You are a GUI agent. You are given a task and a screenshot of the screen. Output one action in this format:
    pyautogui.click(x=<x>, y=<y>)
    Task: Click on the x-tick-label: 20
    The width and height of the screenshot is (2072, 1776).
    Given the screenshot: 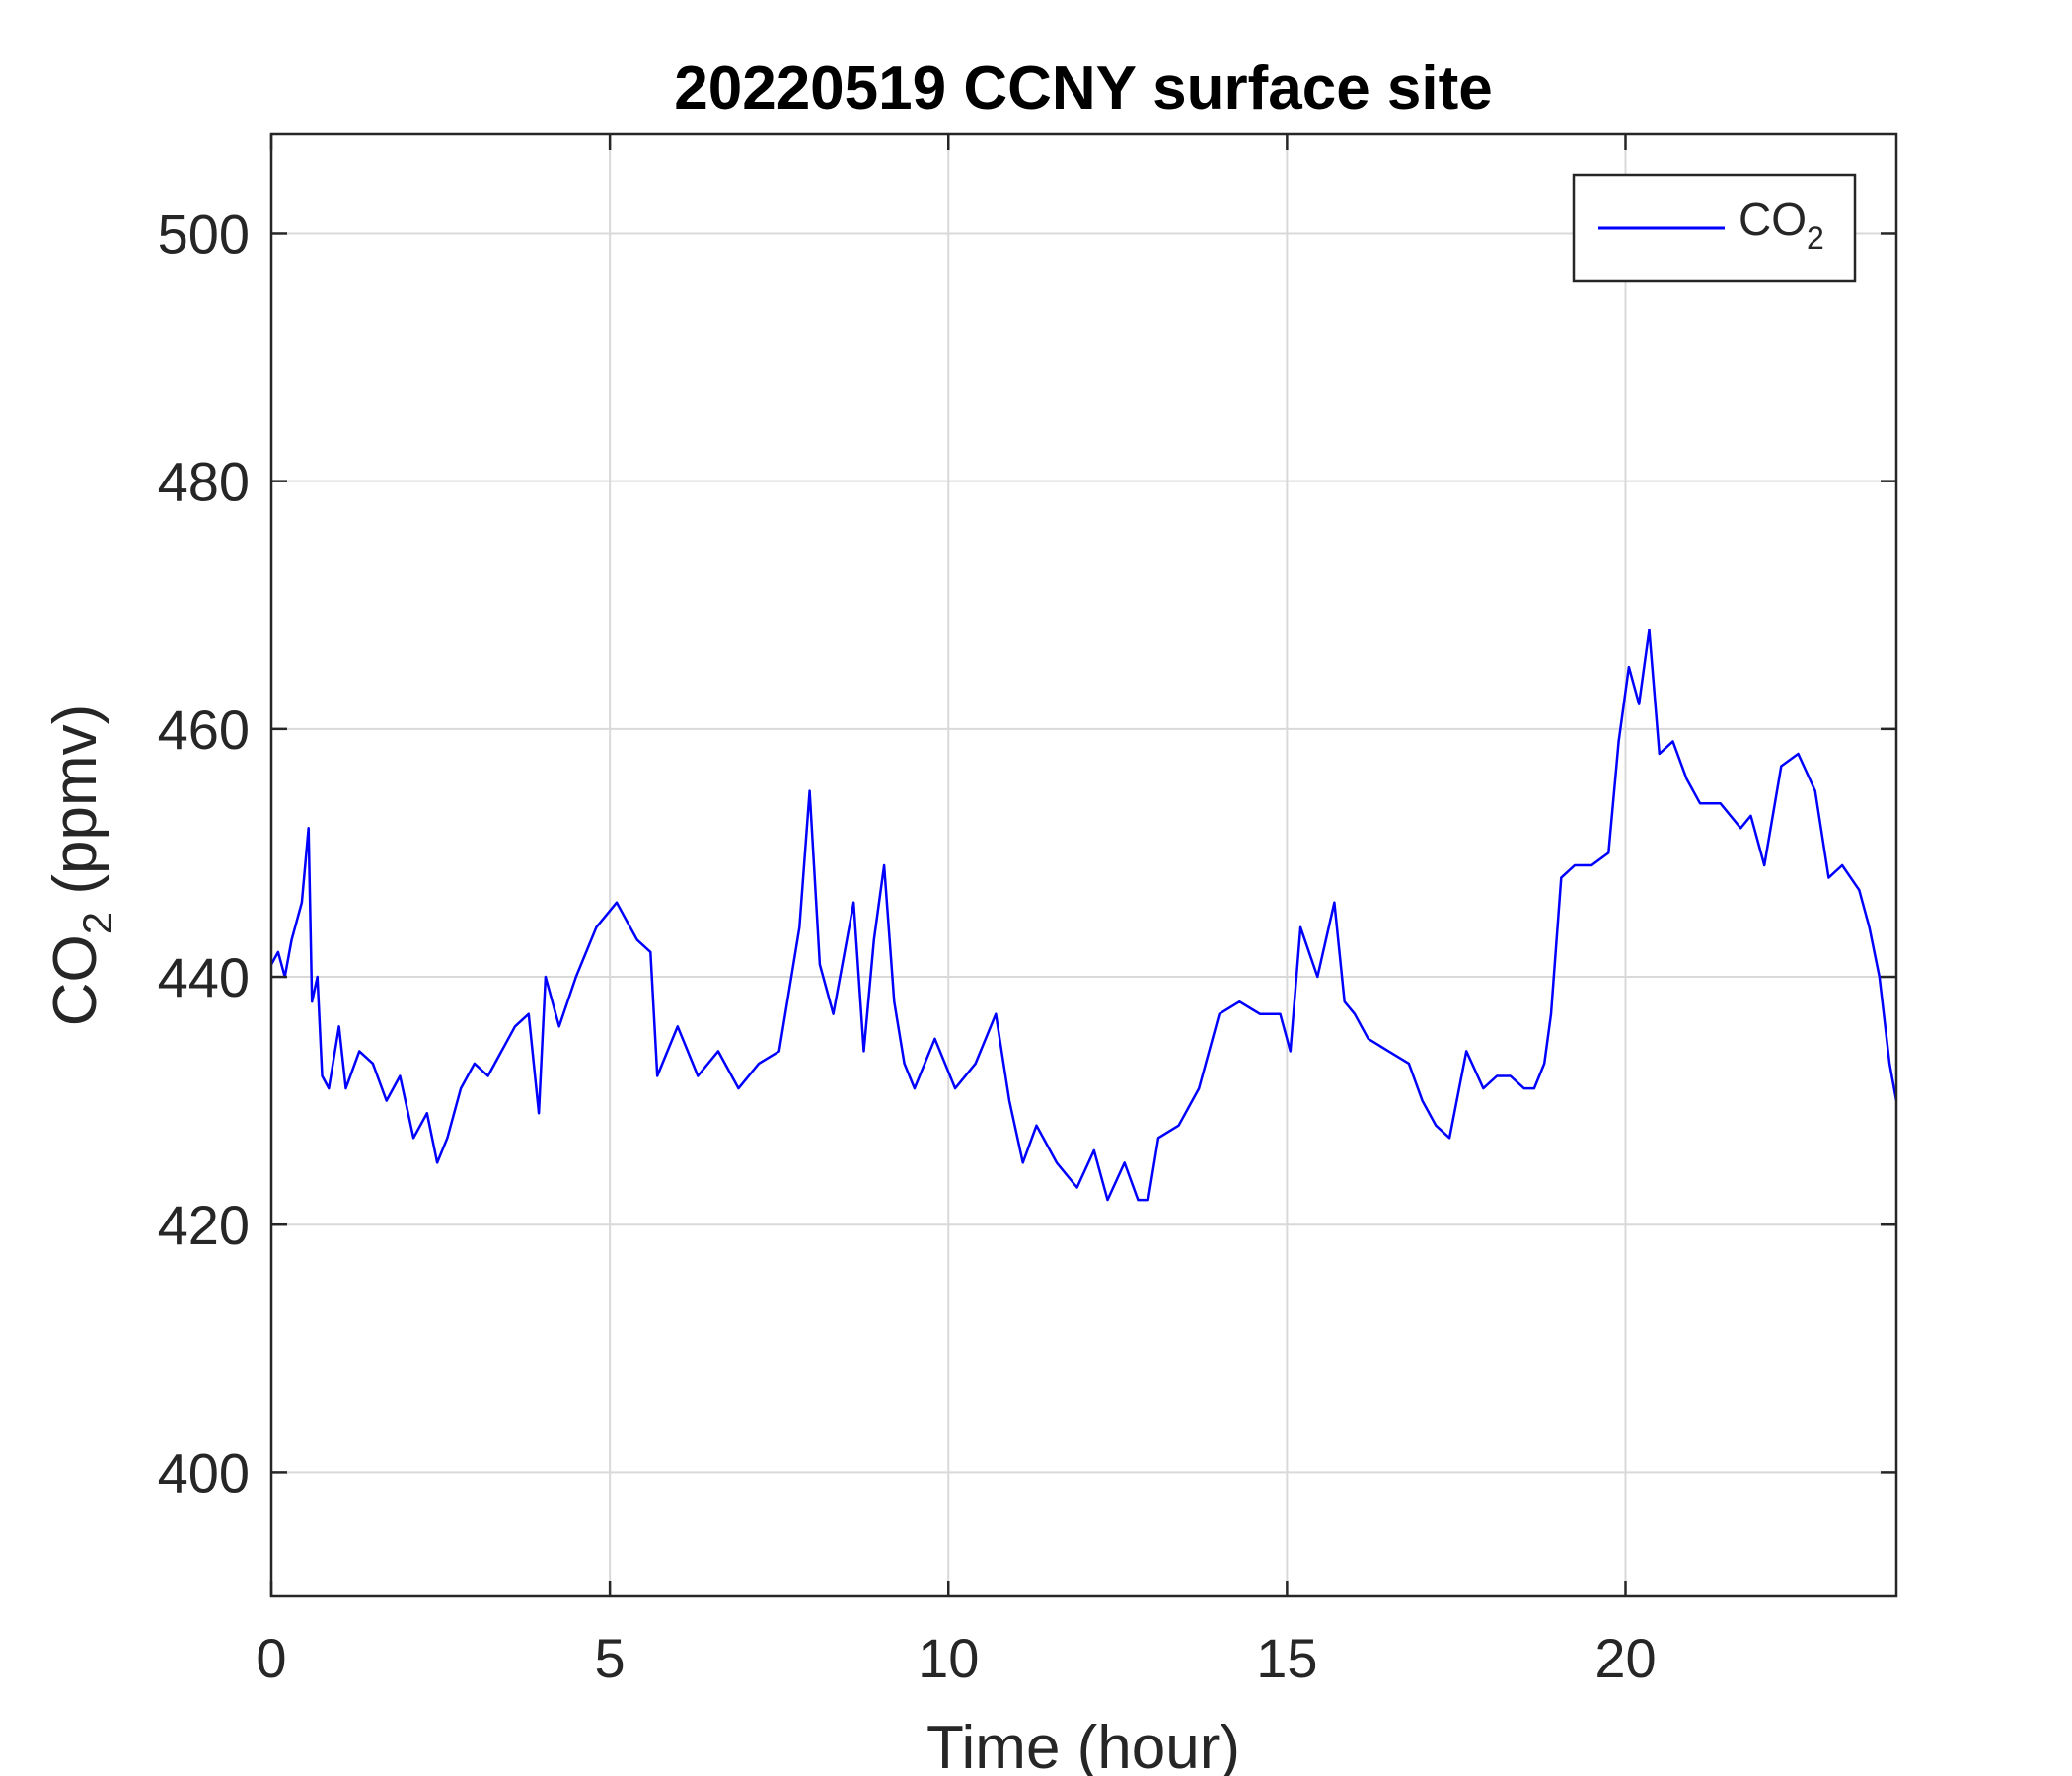 What is the action you would take?
    pyautogui.click(x=1625, y=1658)
    